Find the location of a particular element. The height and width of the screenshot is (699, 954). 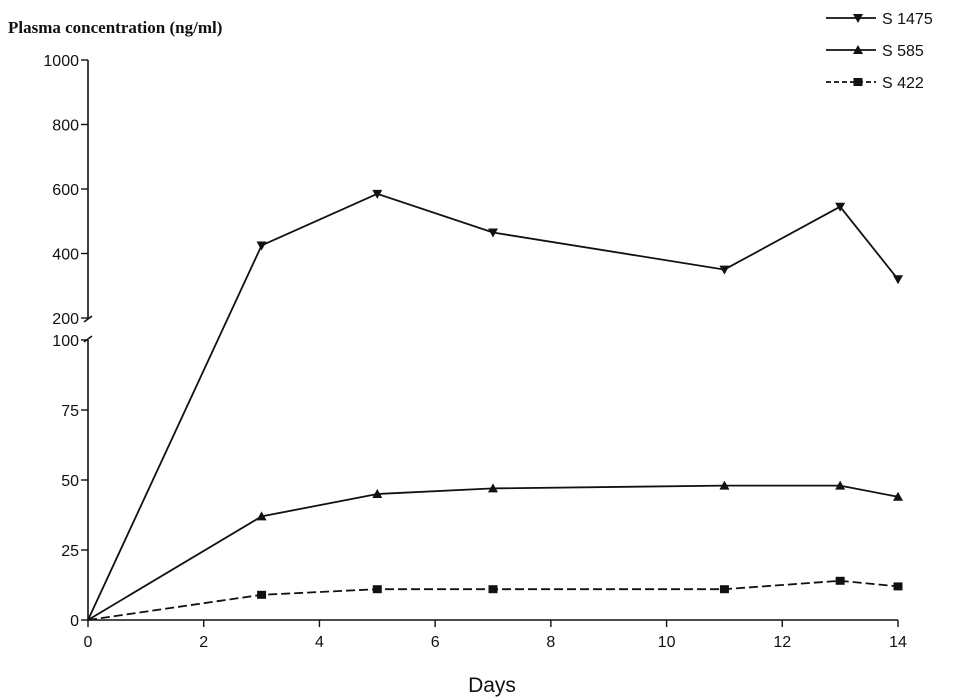

y-tick-label: 0 is located at coordinates (74, 621).